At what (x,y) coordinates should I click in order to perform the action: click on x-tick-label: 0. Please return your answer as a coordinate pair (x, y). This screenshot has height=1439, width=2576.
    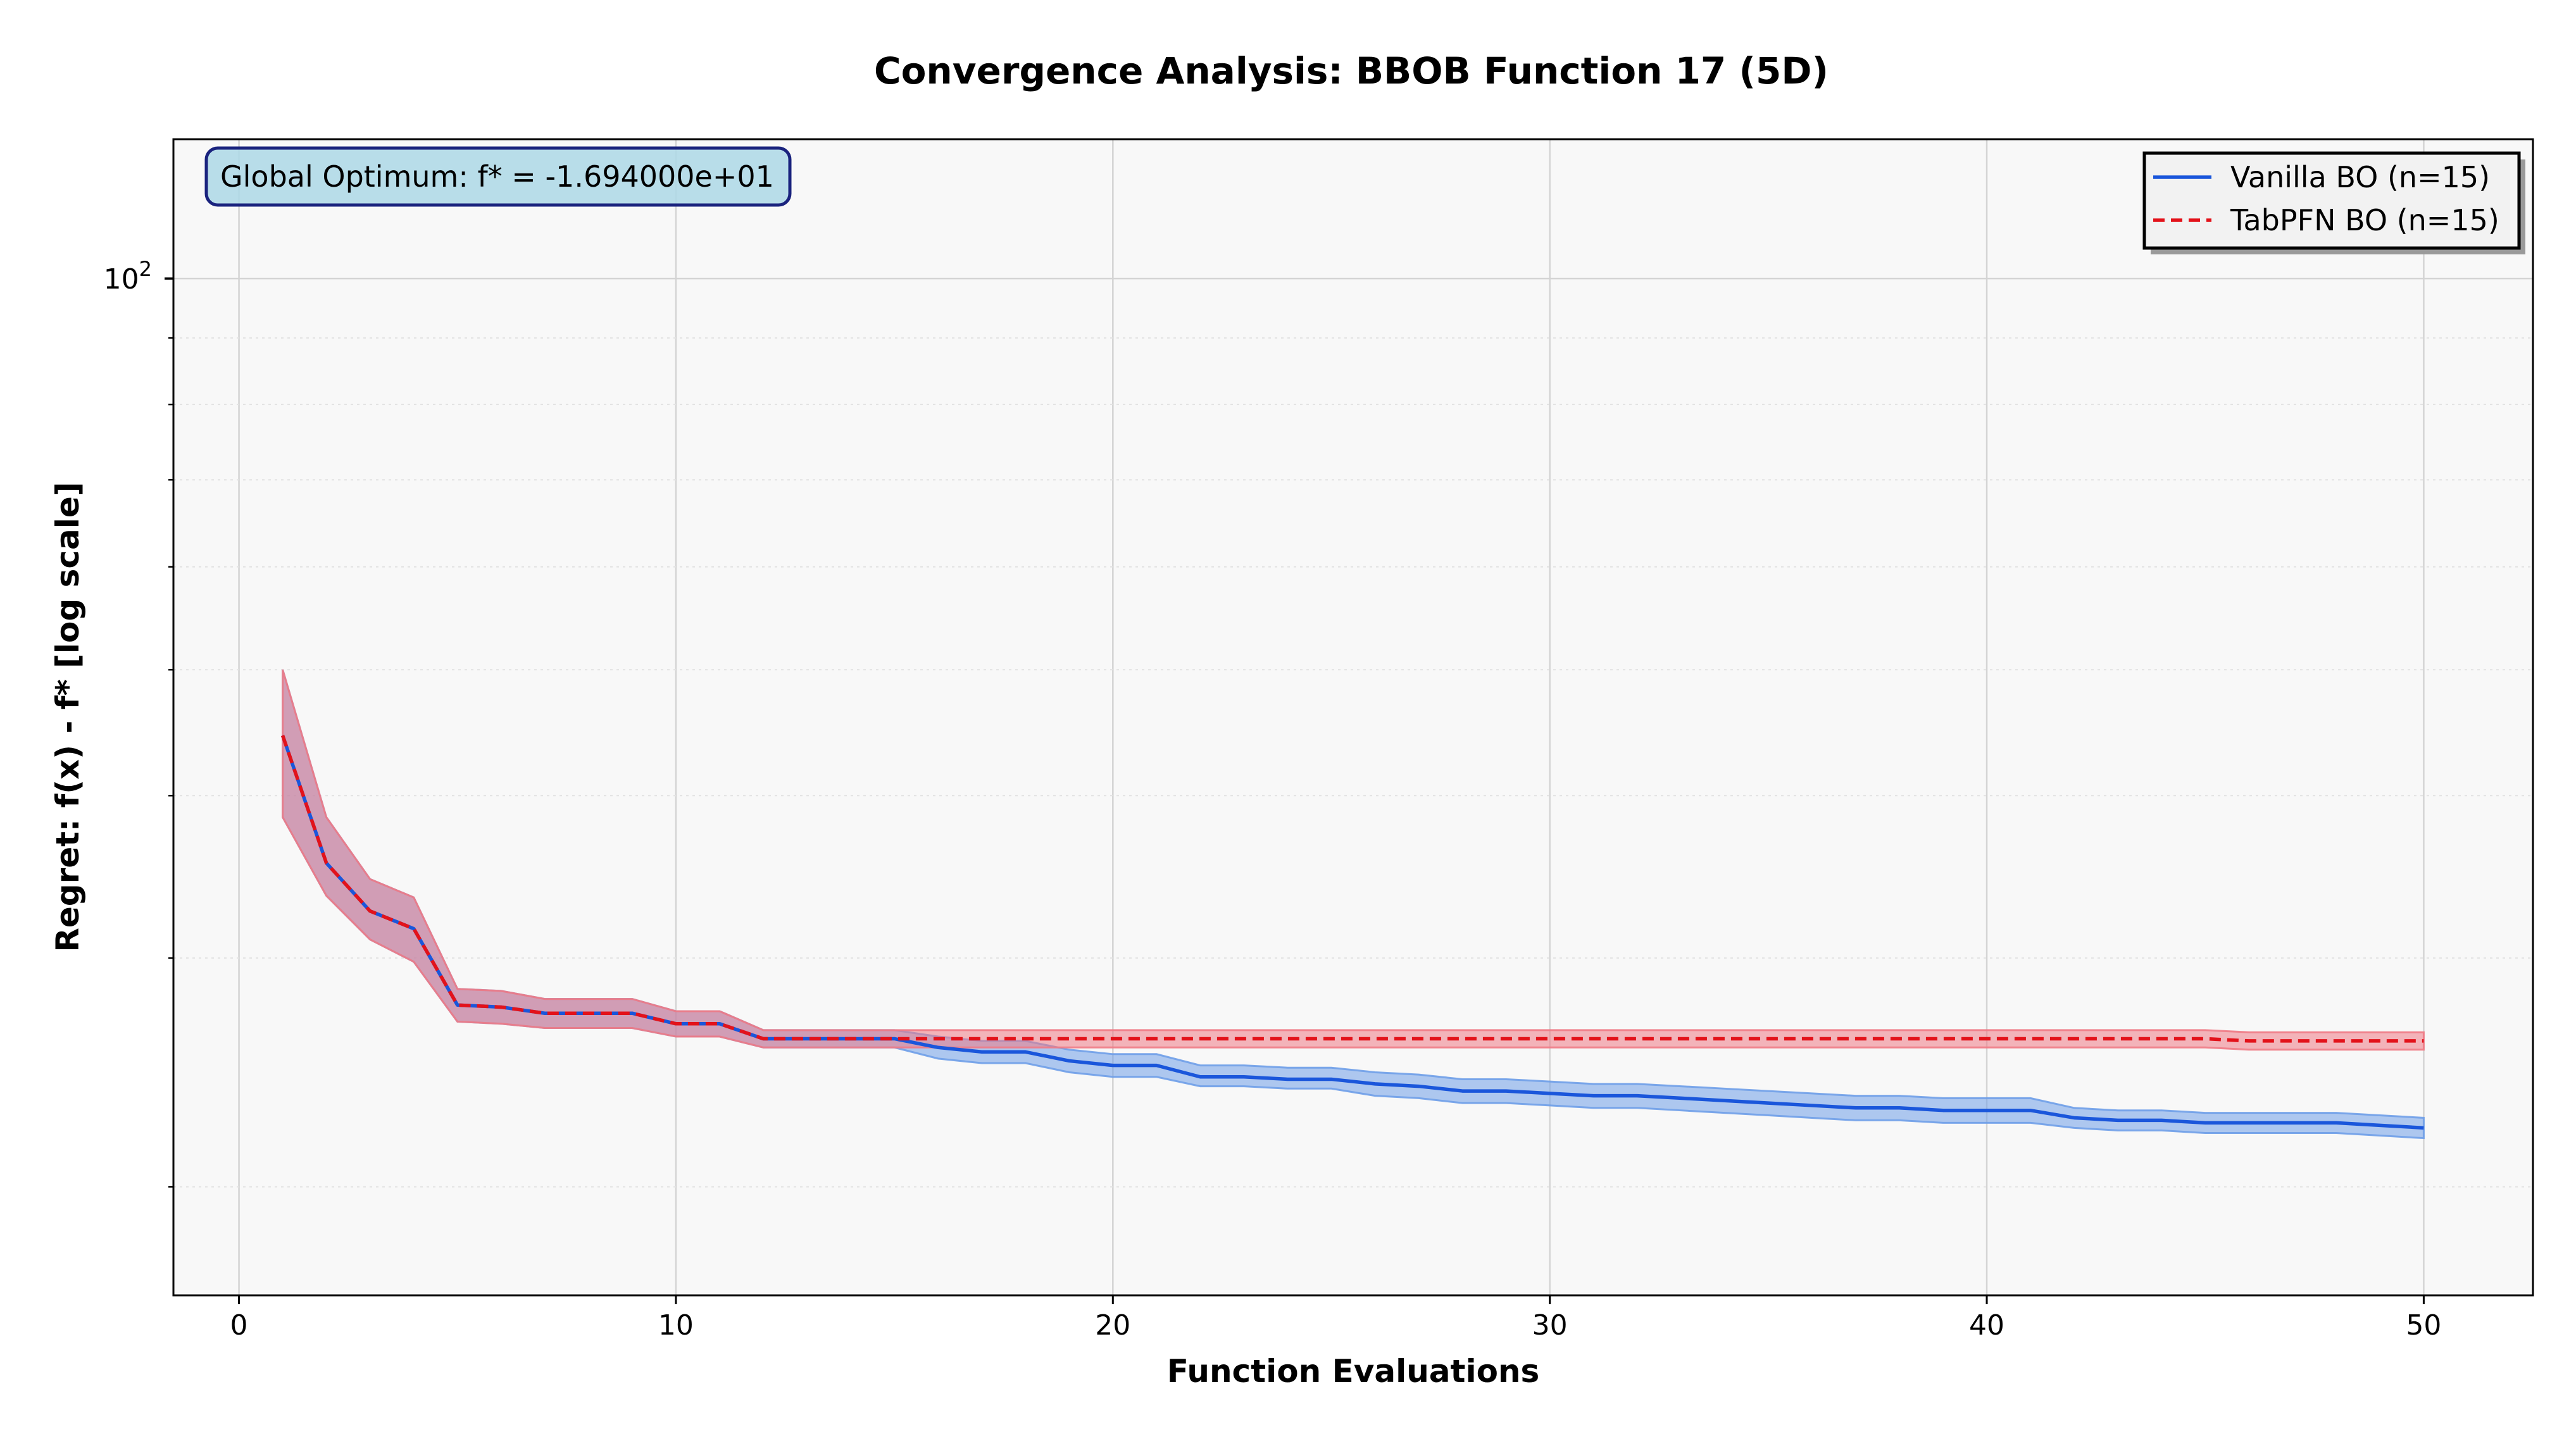
    Looking at the image, I should click on (239, 1325).